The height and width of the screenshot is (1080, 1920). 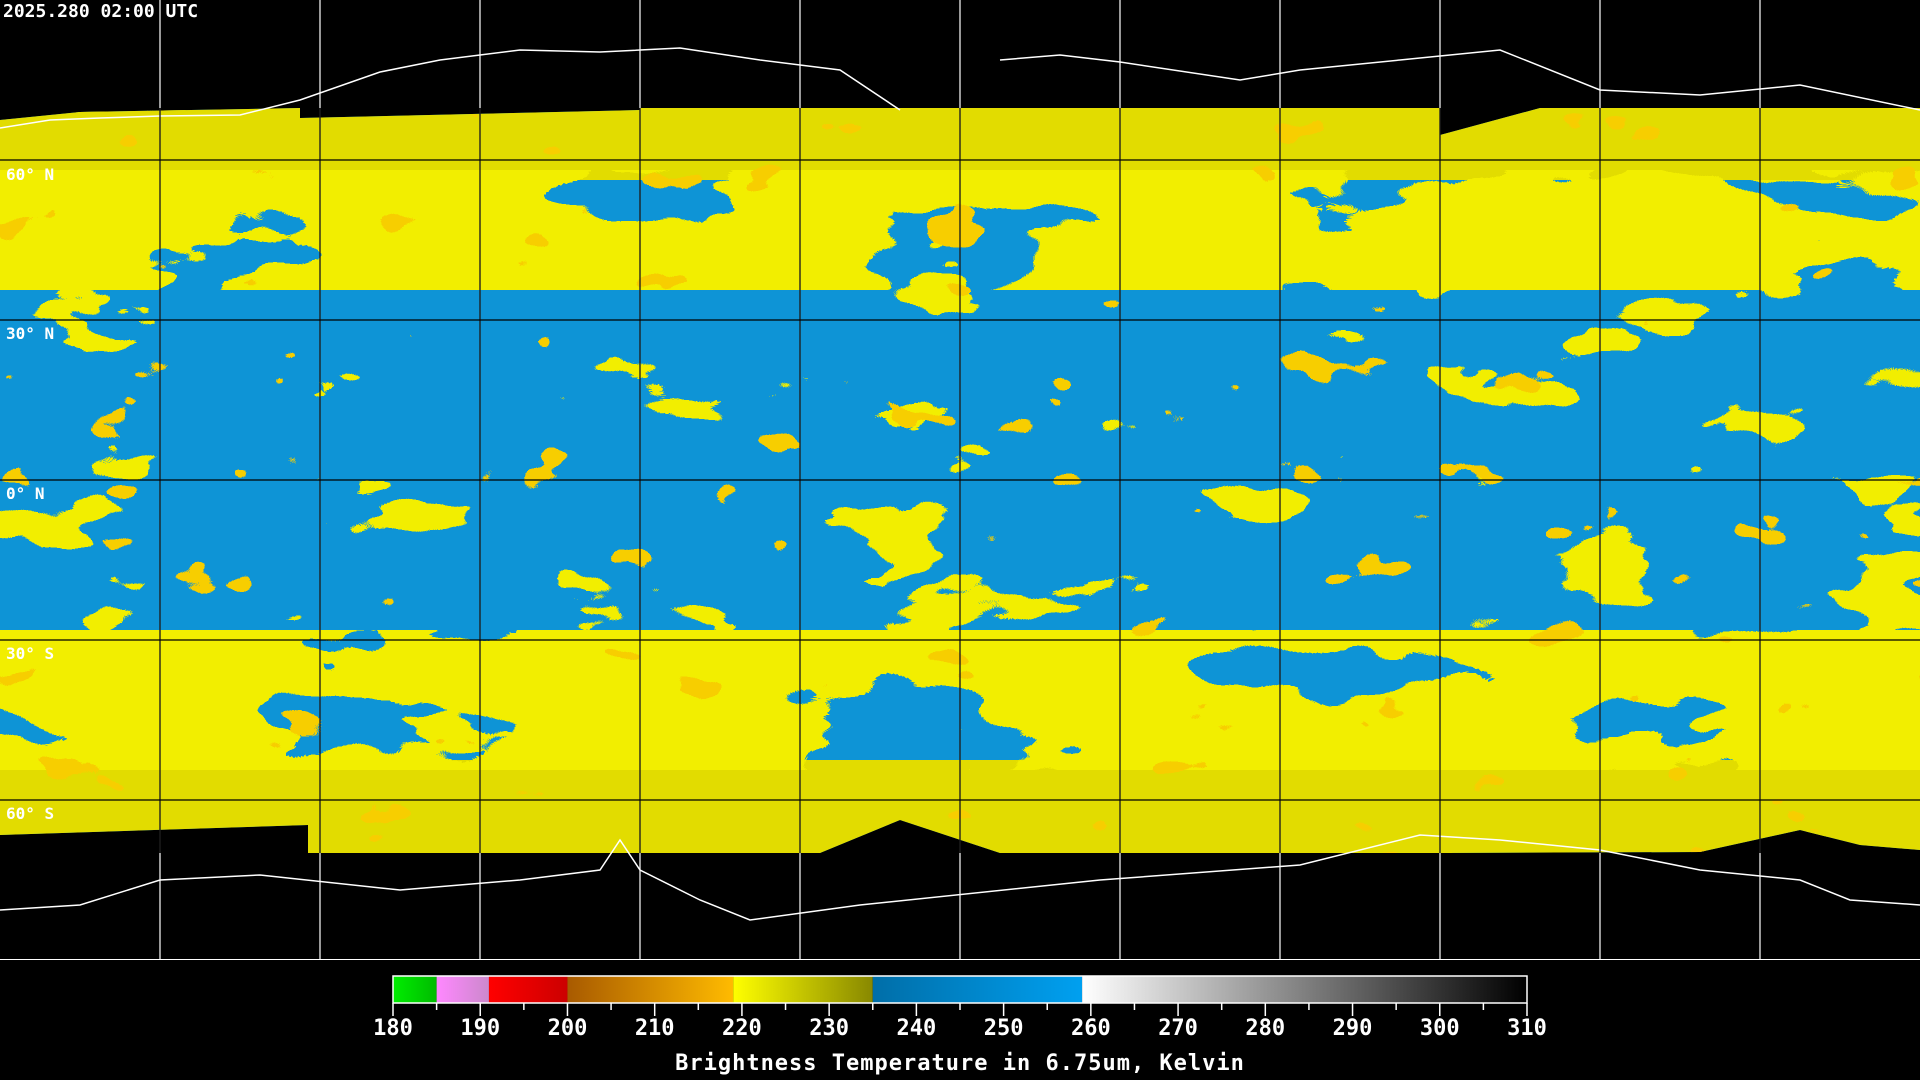 I want to click on lat-label-30s: 30° S, so click(x=30, y=653).